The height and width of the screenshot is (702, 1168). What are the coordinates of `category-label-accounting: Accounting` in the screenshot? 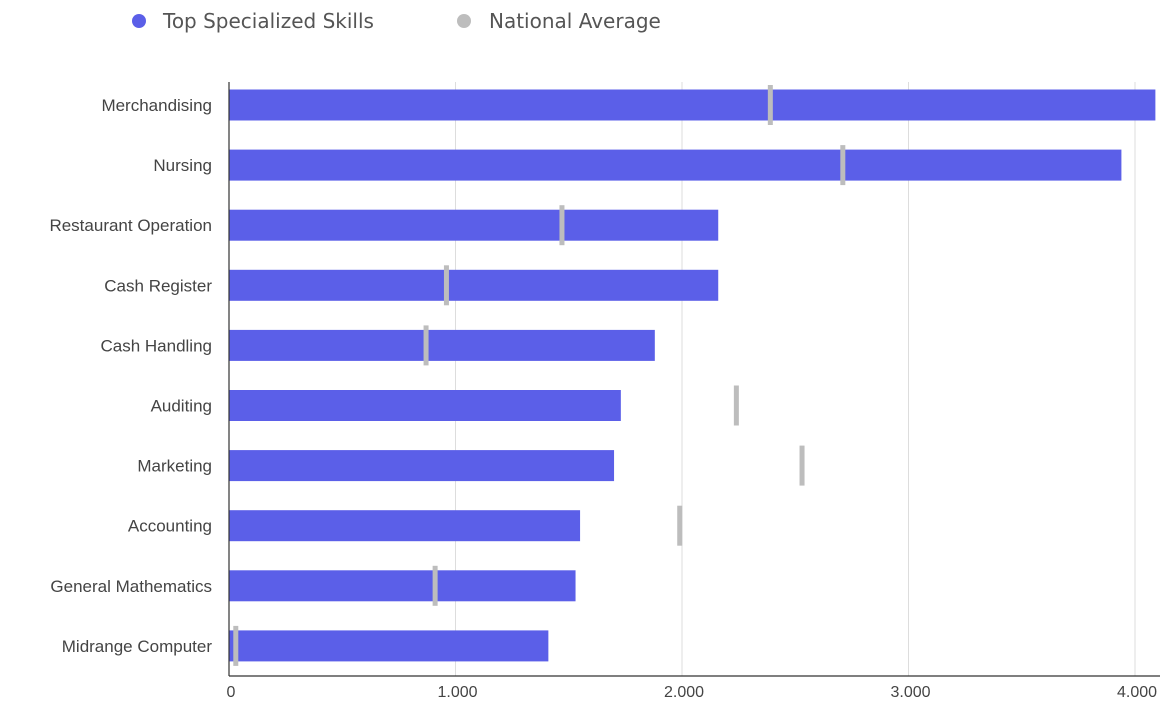 It's located at (170, 526).